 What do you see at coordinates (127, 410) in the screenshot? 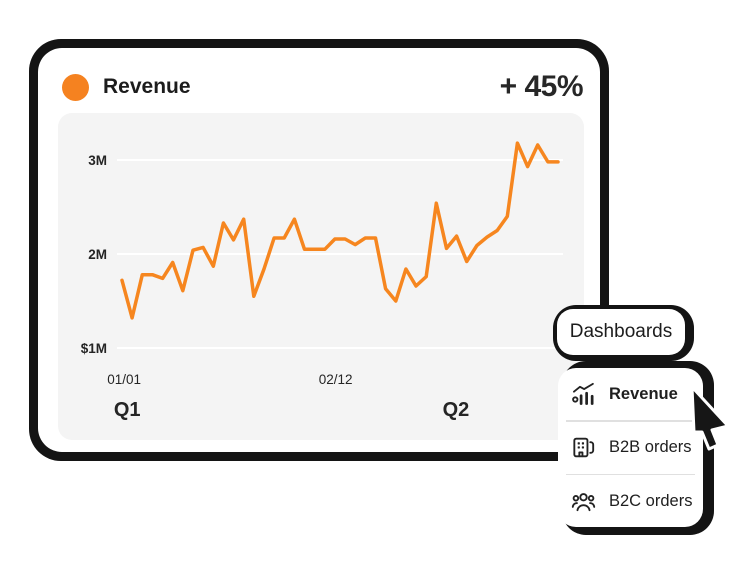
I see `svg-text: Q1` at bounding box center [127, 410].